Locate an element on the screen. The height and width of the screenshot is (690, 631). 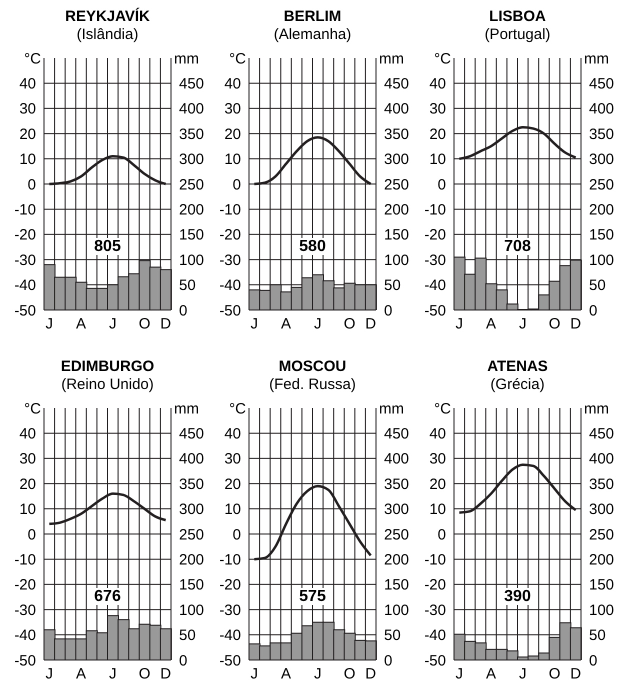
chart-title: REYKJAVÍK is located at coordinates (107, 17).